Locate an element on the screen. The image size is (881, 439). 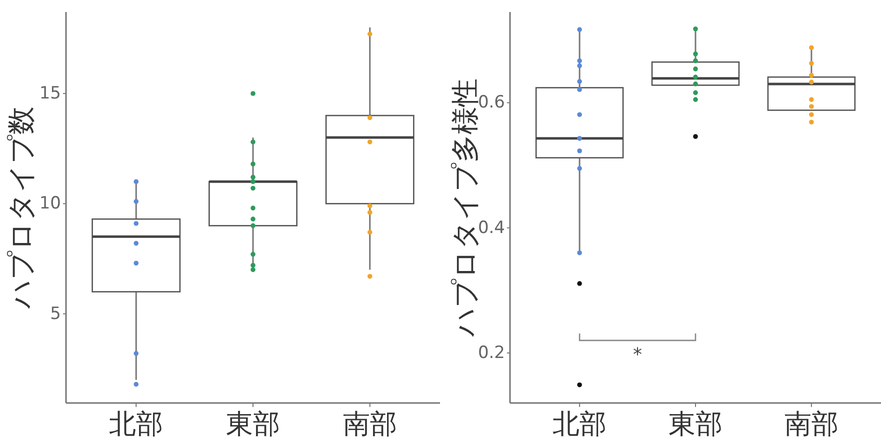
y-tick-label: 10 is located at coordinates (50, 204).